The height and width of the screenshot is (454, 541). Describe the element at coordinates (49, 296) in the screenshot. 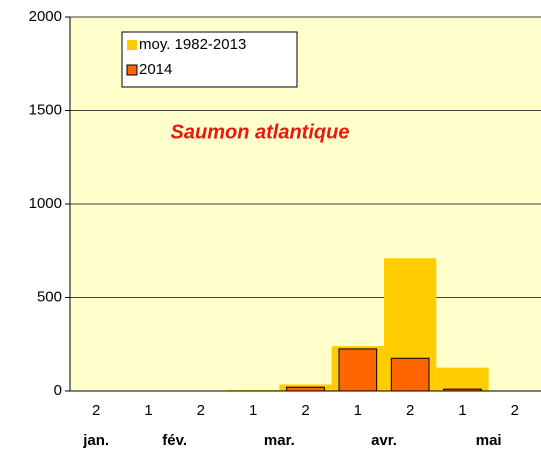

I see `y-tick-label: 500` at that location.